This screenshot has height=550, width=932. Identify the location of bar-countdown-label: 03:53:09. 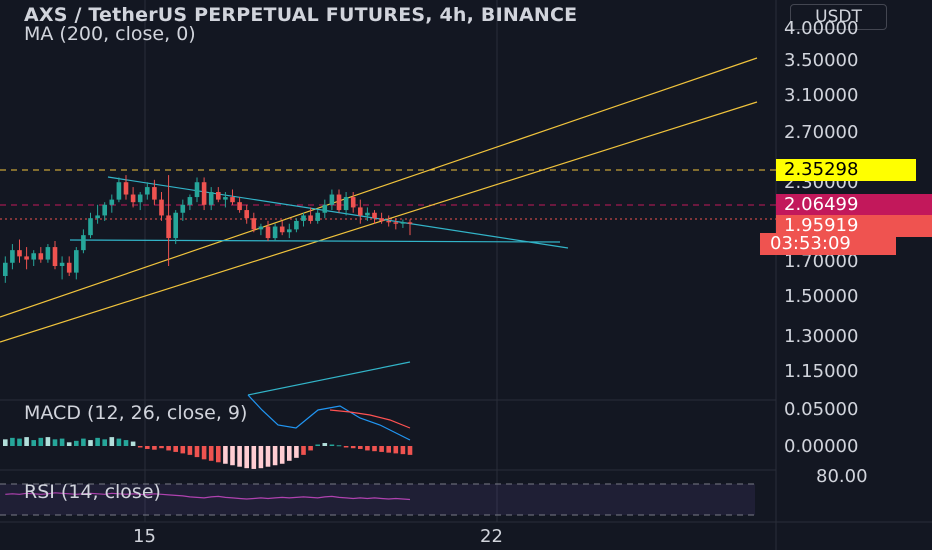
(828, 244).